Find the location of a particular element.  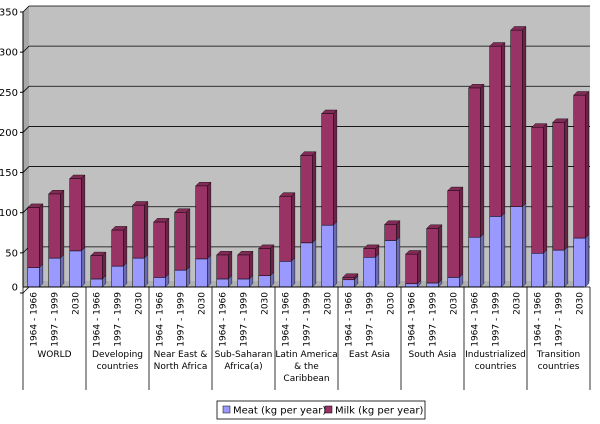

x-group-label: Latin America & the Caribbean is located at coordinates (306, 367).